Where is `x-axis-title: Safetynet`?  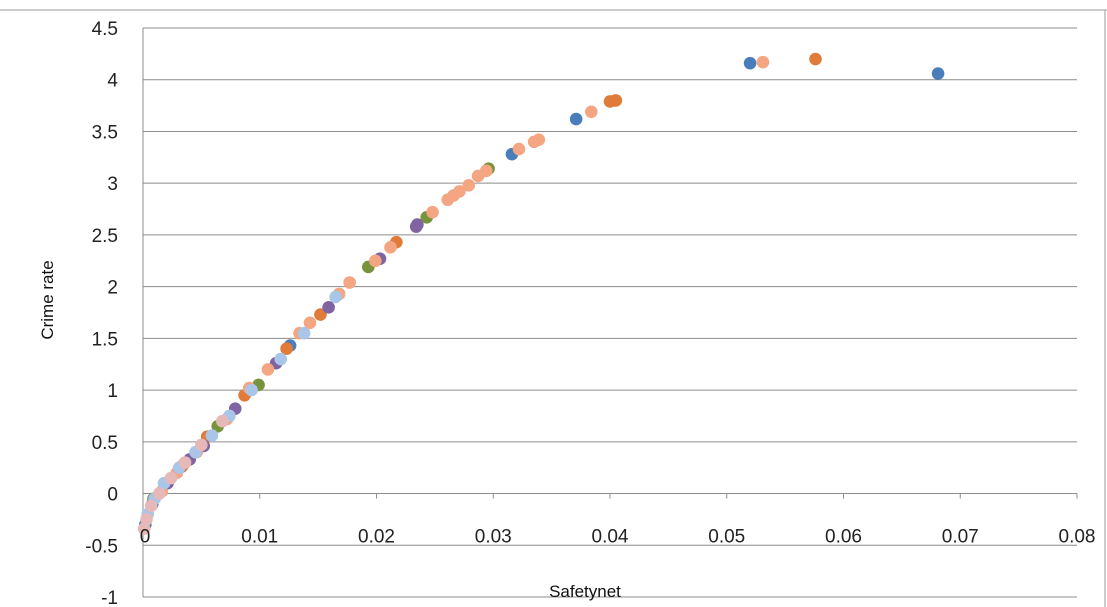 x-axis-title: Safetynet is located at coordinates (585, 591).